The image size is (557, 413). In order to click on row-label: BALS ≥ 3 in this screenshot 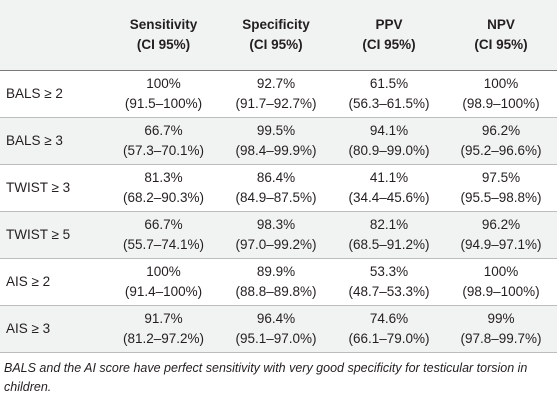, I will do `click(54, 141)`.